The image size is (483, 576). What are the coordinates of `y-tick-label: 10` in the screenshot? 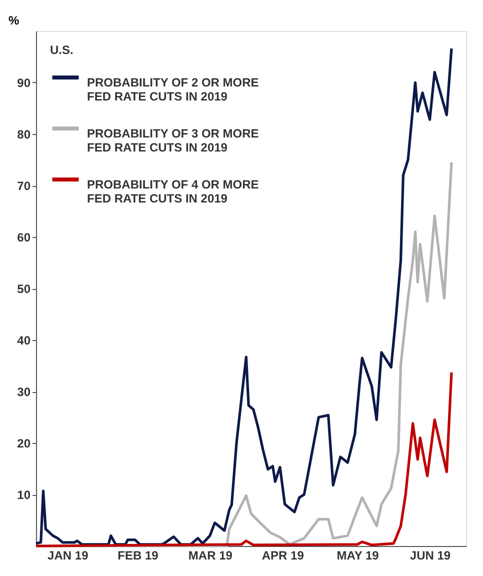 It's located at (24, 495).